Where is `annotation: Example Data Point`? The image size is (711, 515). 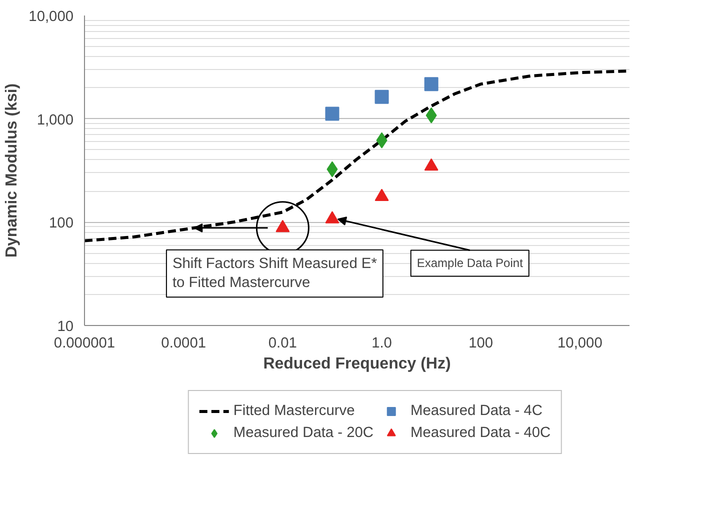
annotation: Example Data Point is located at coordinates (470, 263).